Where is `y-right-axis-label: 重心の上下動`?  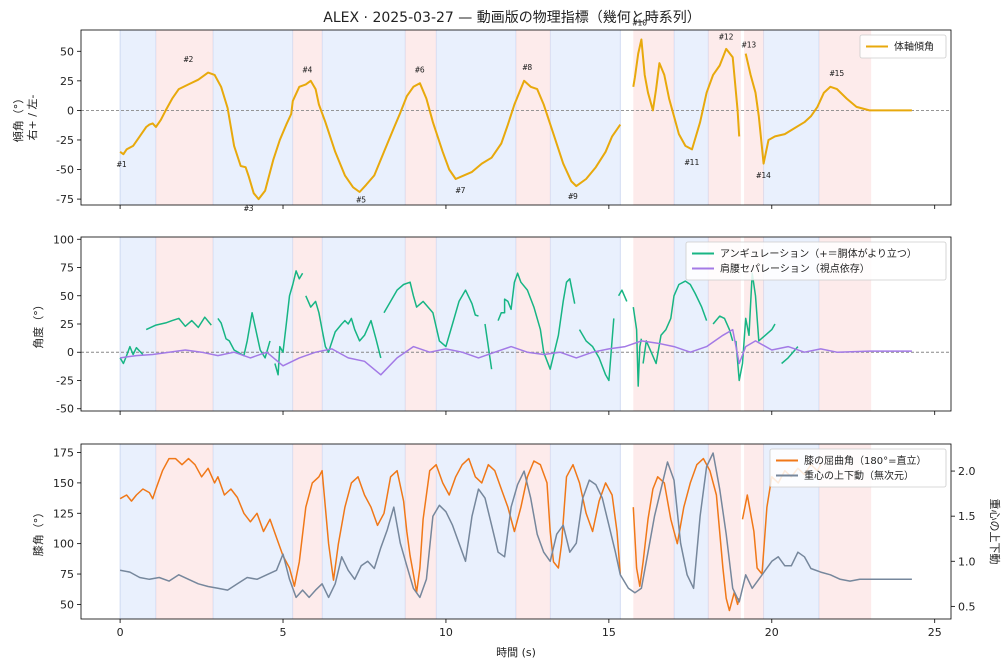 y-right-axis-label: 重心の上下動 is located at coordinates (995, 532).